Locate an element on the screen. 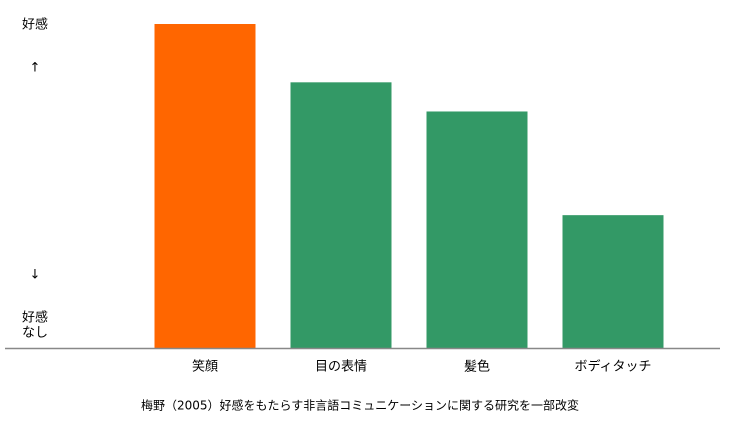  x-tick-label: 目の表情 is located at coordinates (341, 367).